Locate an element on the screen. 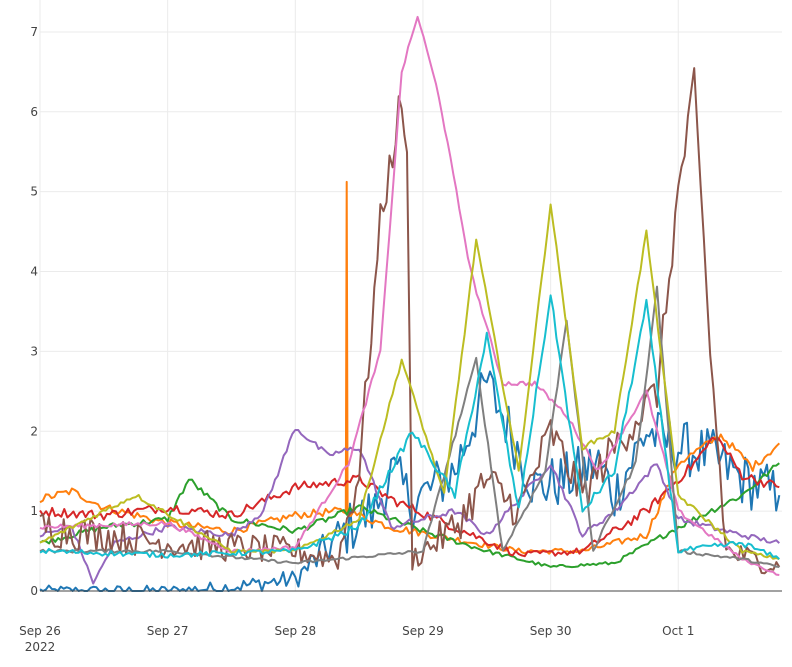 The height and width of the screenshot is (667, 792). x-tick-label: Oct 1 is located at coordinates (678, 631).